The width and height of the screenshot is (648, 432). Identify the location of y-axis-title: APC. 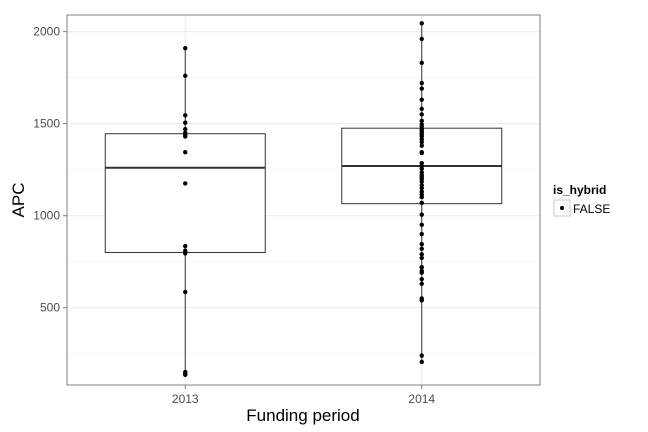
(18, 200).